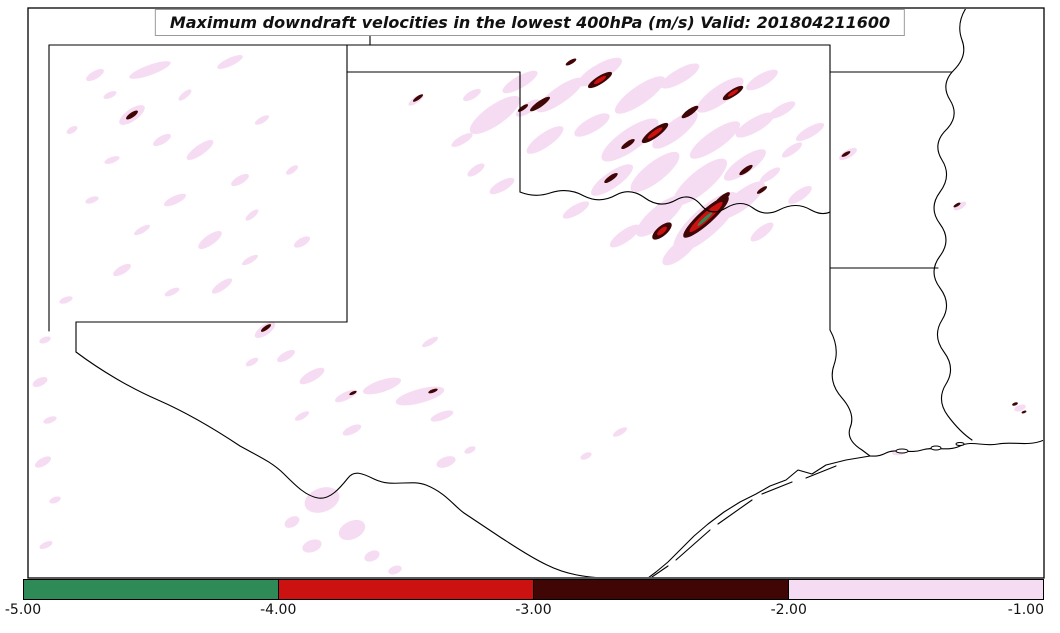 This screenshot has width=1060, height=633. What do you see at coordinates (953, 225) in the screenshot?
I see `border-mississippi-river` at bounding box center [953, 225].